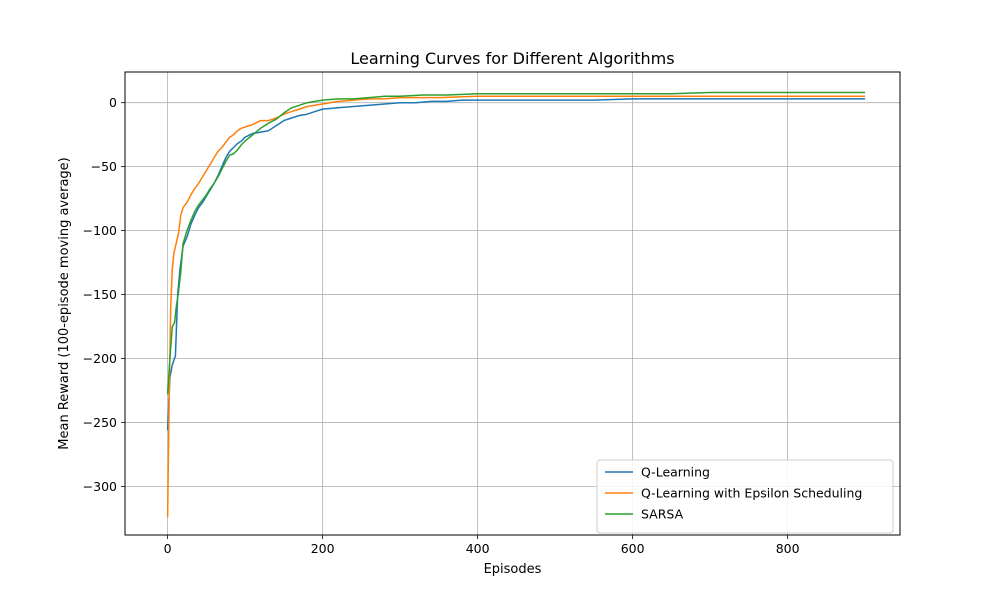  I want to click on x-tick-label: 400, so click(478, 548).